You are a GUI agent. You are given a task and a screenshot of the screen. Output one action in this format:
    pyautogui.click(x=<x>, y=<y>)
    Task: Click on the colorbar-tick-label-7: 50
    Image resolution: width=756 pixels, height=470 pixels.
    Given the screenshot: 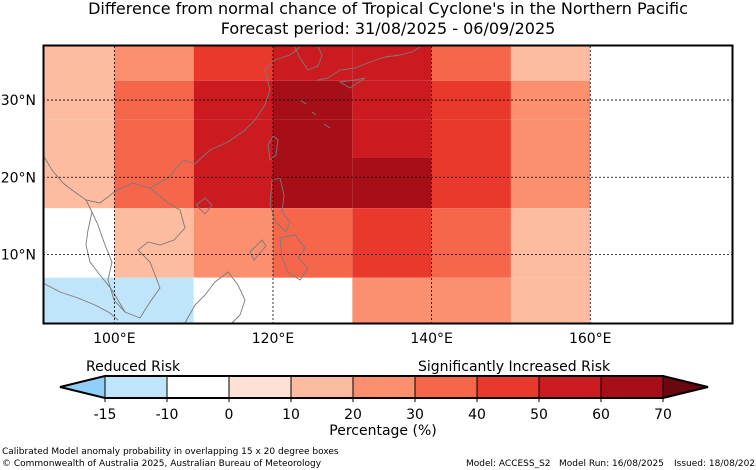 What is the action you would take?
    pyautogui.click(x=539, y=415)
    